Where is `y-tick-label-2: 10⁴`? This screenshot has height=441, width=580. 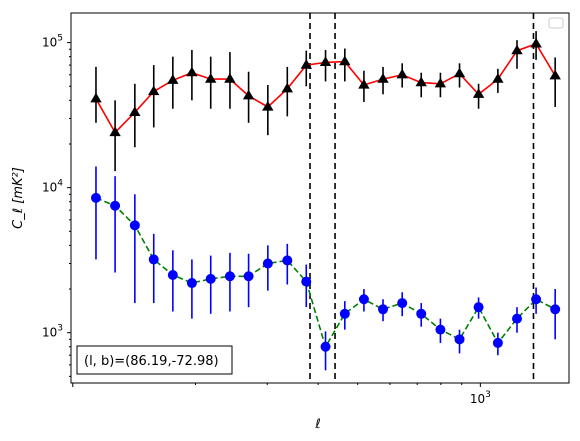
y-tick-label-2: 10⁴ is located at coordinates (52, 187).